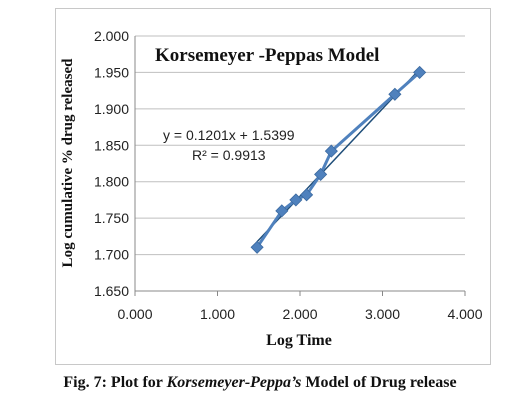 This screenshot has width=520, height=403. I want to click on y-tick-label: 1.850, so click(111, 145).